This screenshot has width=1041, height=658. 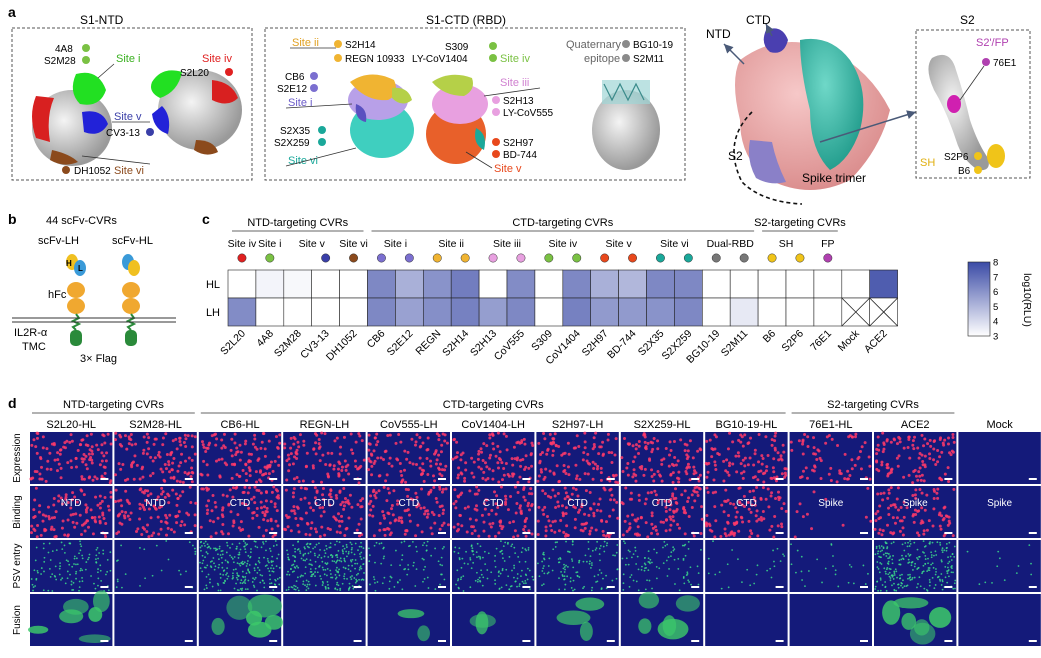 What do you see at coordinates (855, 284) in the screenshot?
I see `heatmap-cell` at bounding box center [855, 284].